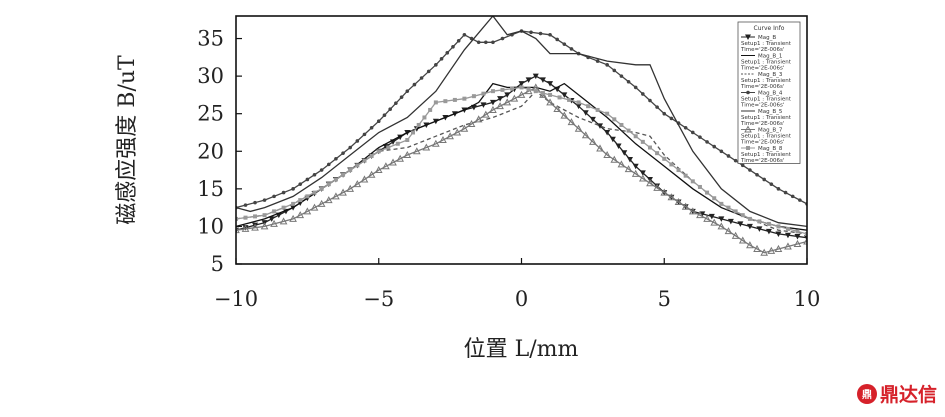 The width and height of the screenshot is (945, 417). Describe the element at coordinates (770, 94) in the screenshot. I see `legend-series-name: Mag_B_4` at that location.